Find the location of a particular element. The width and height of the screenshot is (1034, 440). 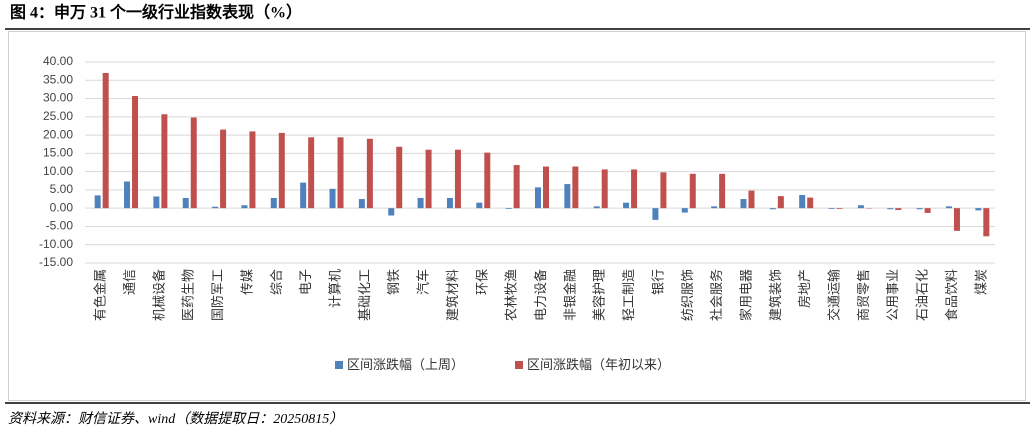

x-tick-label: 非银金融 is located at coordinates (569, 295).